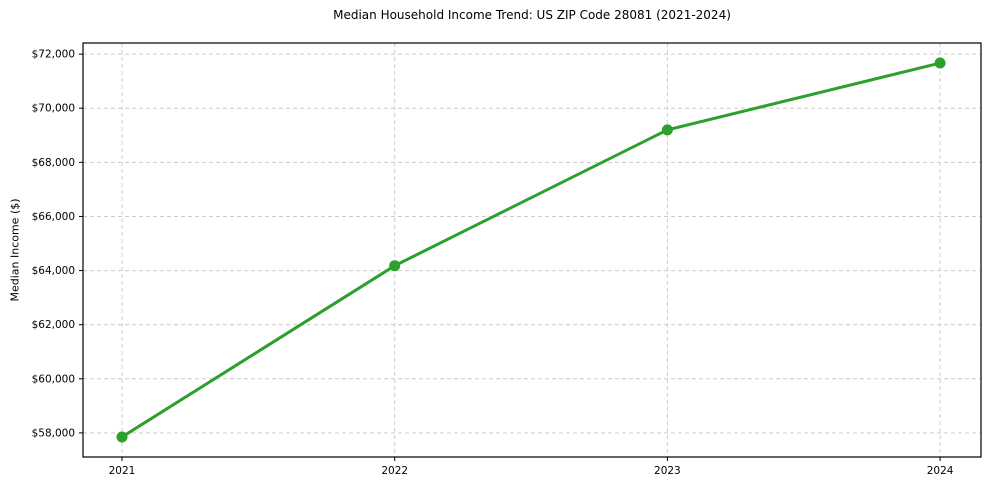  I want to click on data-point-2021, so click(122, 437).